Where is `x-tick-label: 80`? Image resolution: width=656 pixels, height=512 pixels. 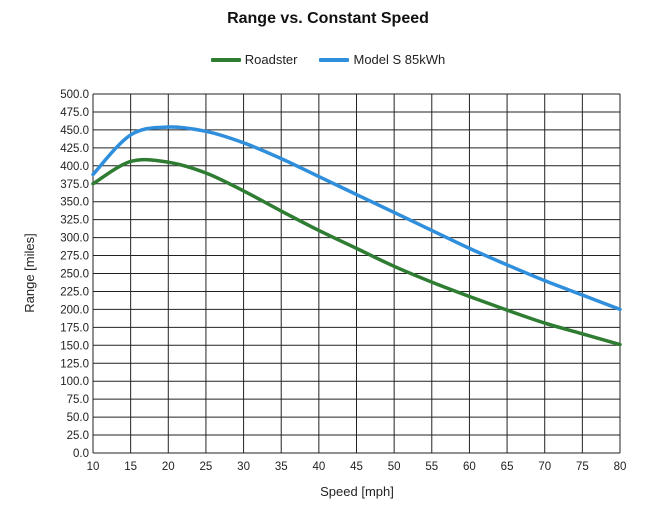
x-tick-label: 80 is located at coordinates (620, 467).